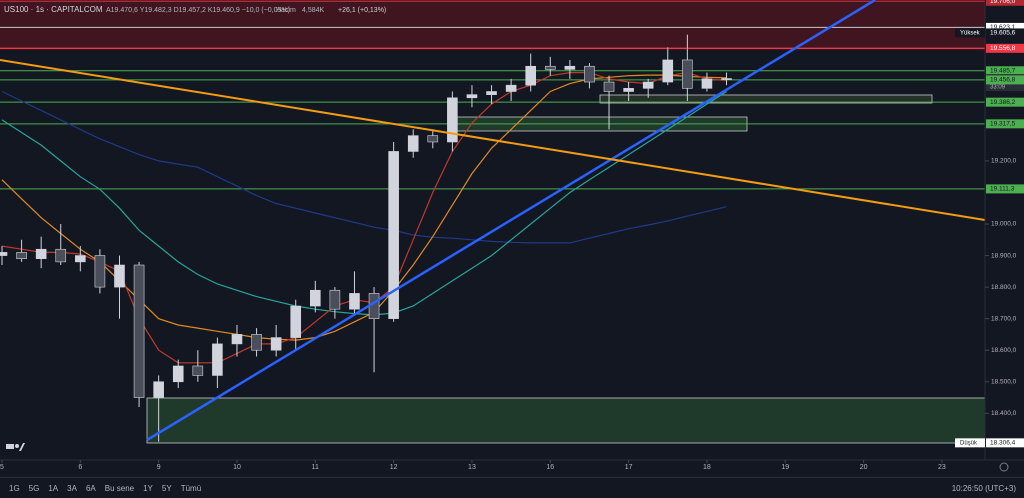 This screenshot has height=498, width=1024. What do you see at coordinates (119, 488) in the screenshot?
I see `range-button: Bu sene` at bounding box center [119, 488].